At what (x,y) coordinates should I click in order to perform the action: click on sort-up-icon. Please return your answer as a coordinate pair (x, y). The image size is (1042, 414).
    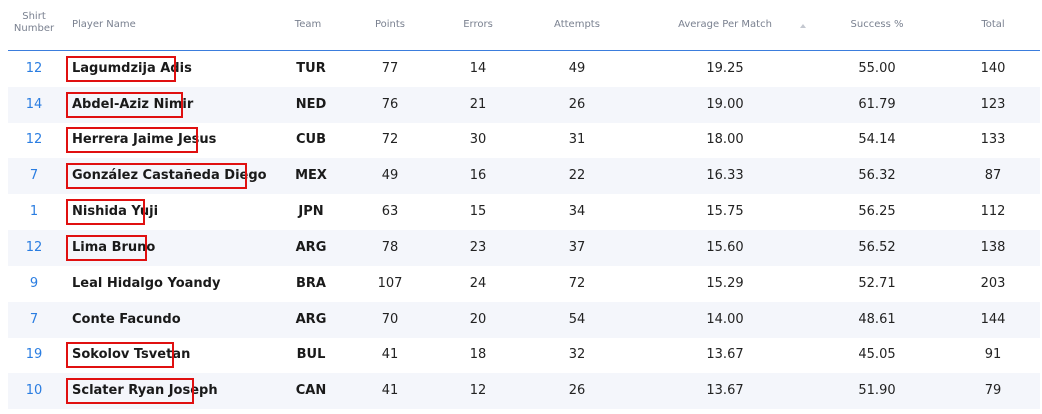
    Looking at the image, I should click on (803, 26).